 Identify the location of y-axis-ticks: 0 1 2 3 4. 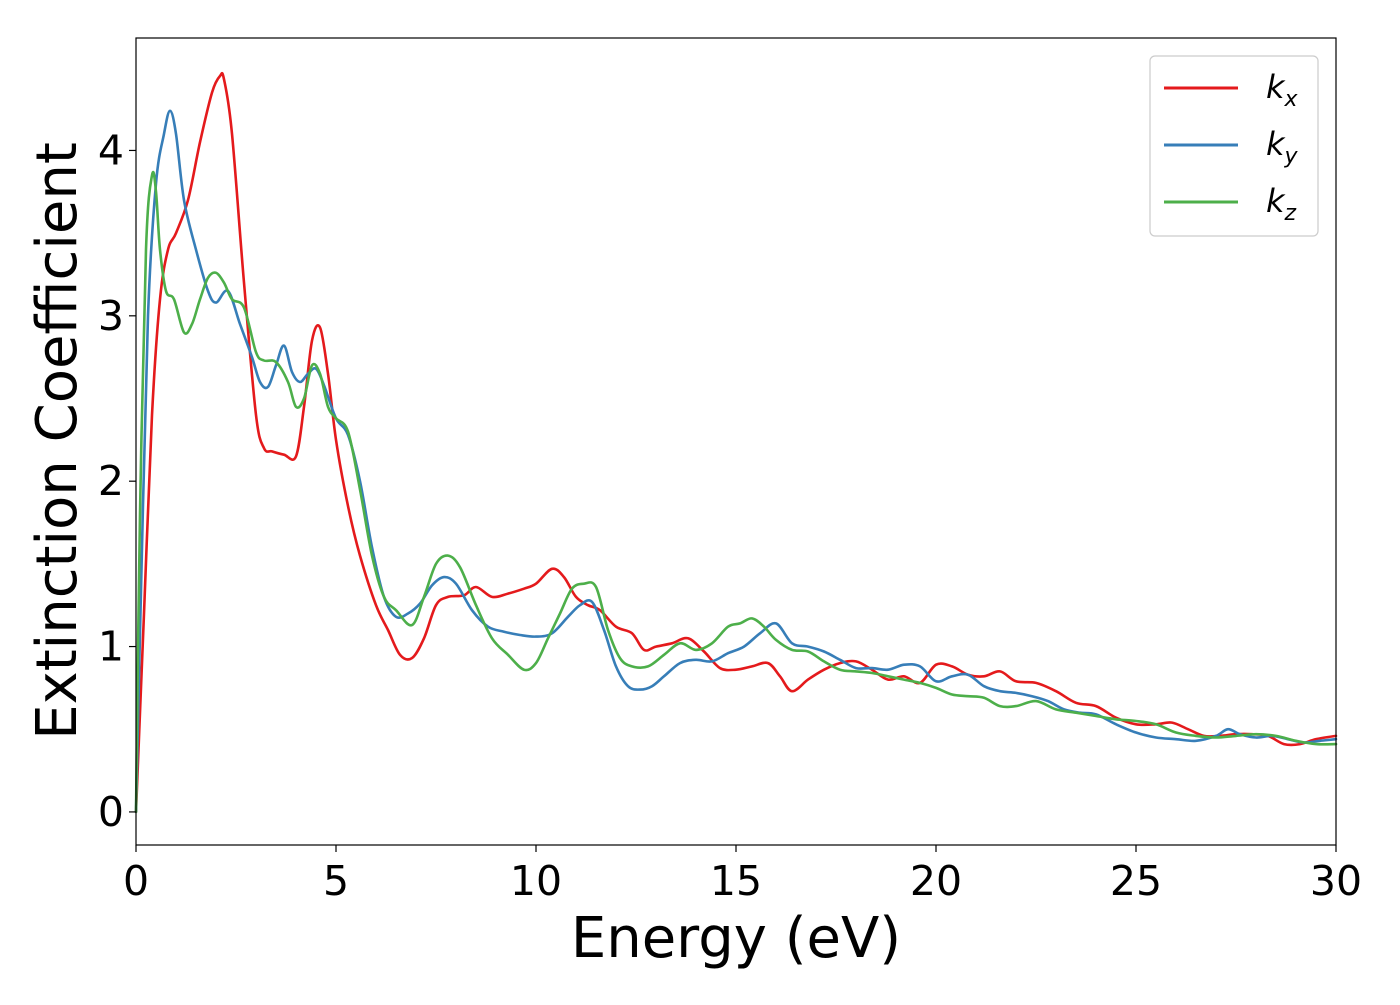
(117, 481).